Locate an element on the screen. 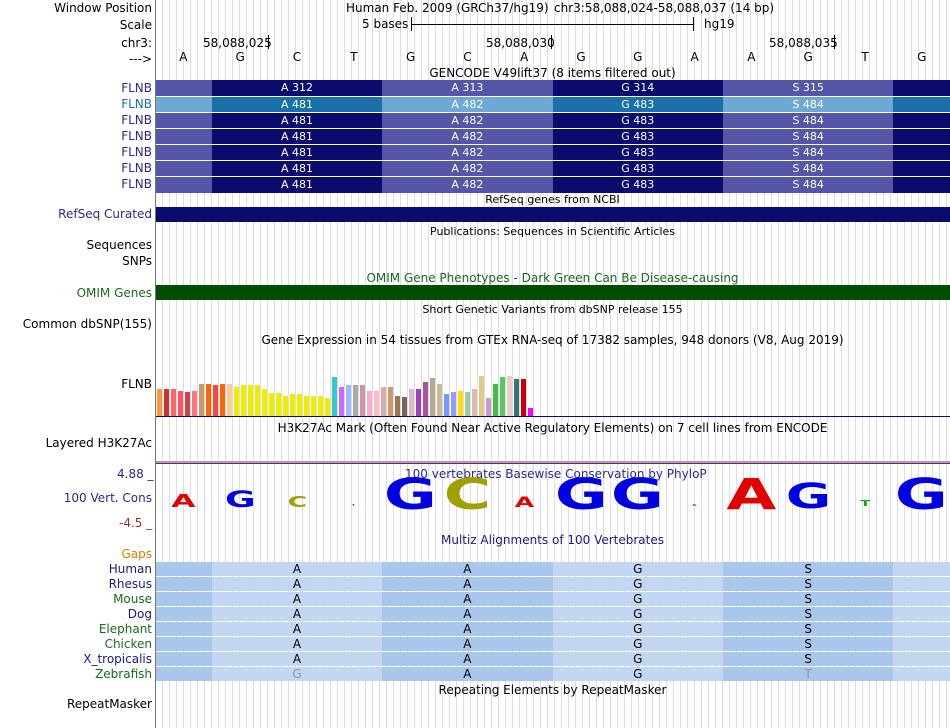 The width and height of the screenshot is (950, 728). alignment-residue: S is located at coordinates (808, 659).